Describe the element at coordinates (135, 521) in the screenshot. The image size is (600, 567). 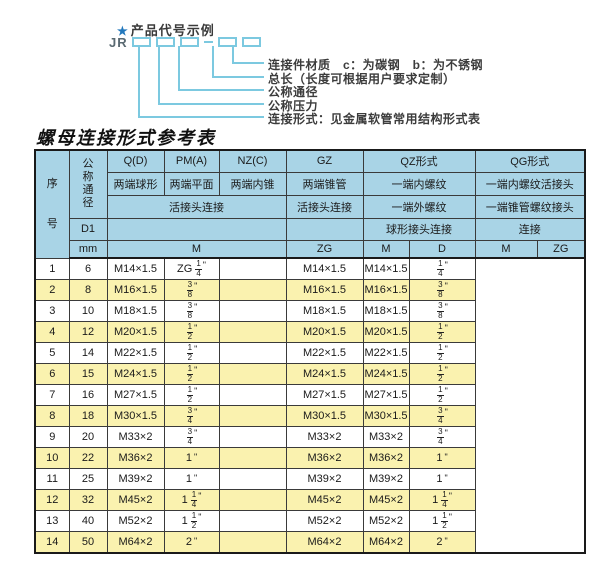
I see `row-m: M52×2` at that location.